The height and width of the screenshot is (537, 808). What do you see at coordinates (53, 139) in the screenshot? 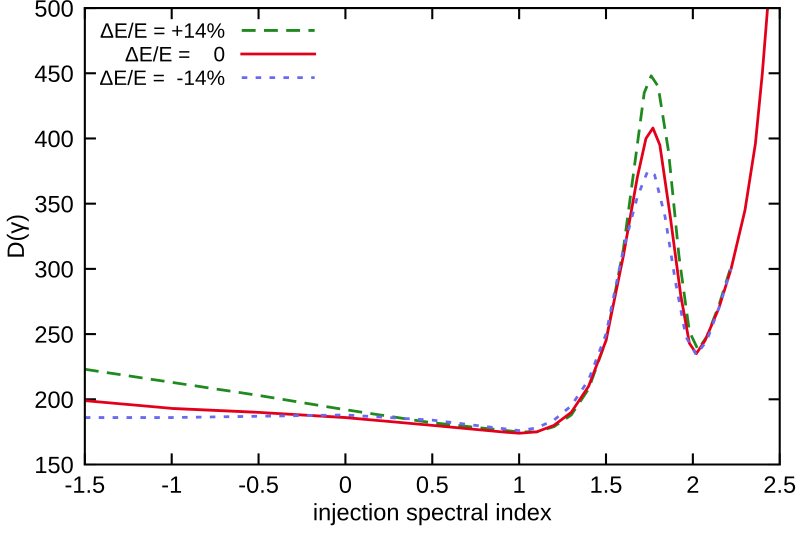
I see `y-tick-label: 400` at bounding box center [53, 139].